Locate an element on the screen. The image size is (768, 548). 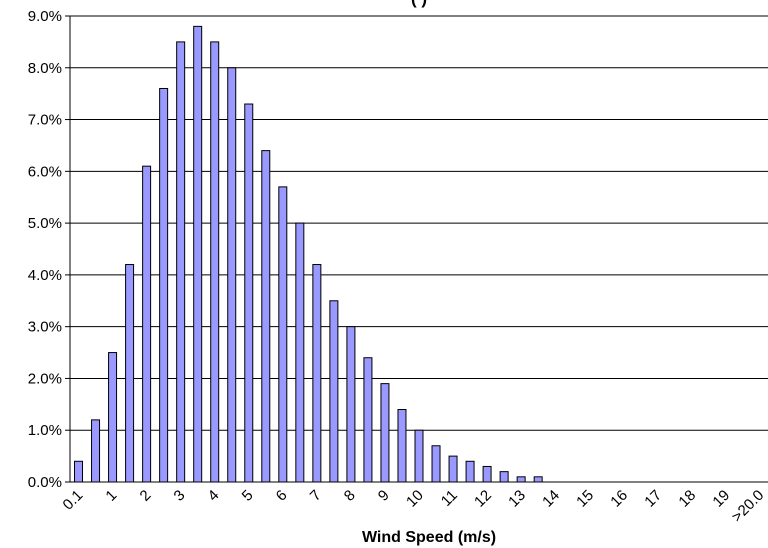
y-tick-label: 9.0% is located at coordinates (45, 16).